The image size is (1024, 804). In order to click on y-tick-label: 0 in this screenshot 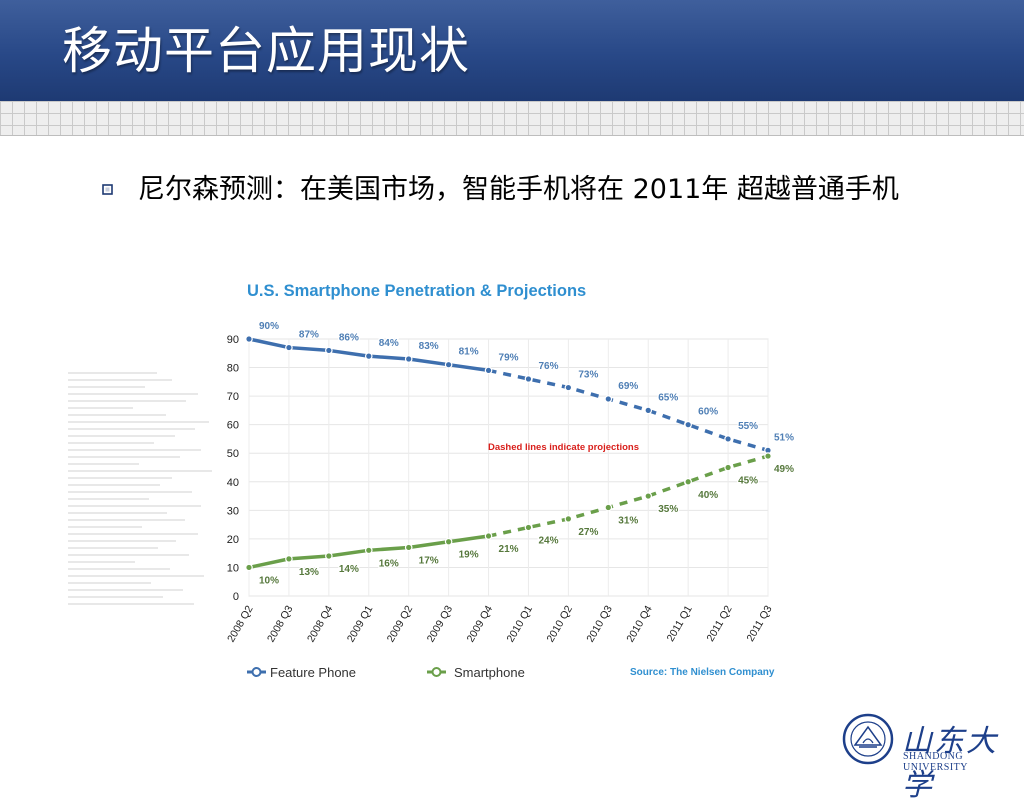, I will do `click(236, 597)`.